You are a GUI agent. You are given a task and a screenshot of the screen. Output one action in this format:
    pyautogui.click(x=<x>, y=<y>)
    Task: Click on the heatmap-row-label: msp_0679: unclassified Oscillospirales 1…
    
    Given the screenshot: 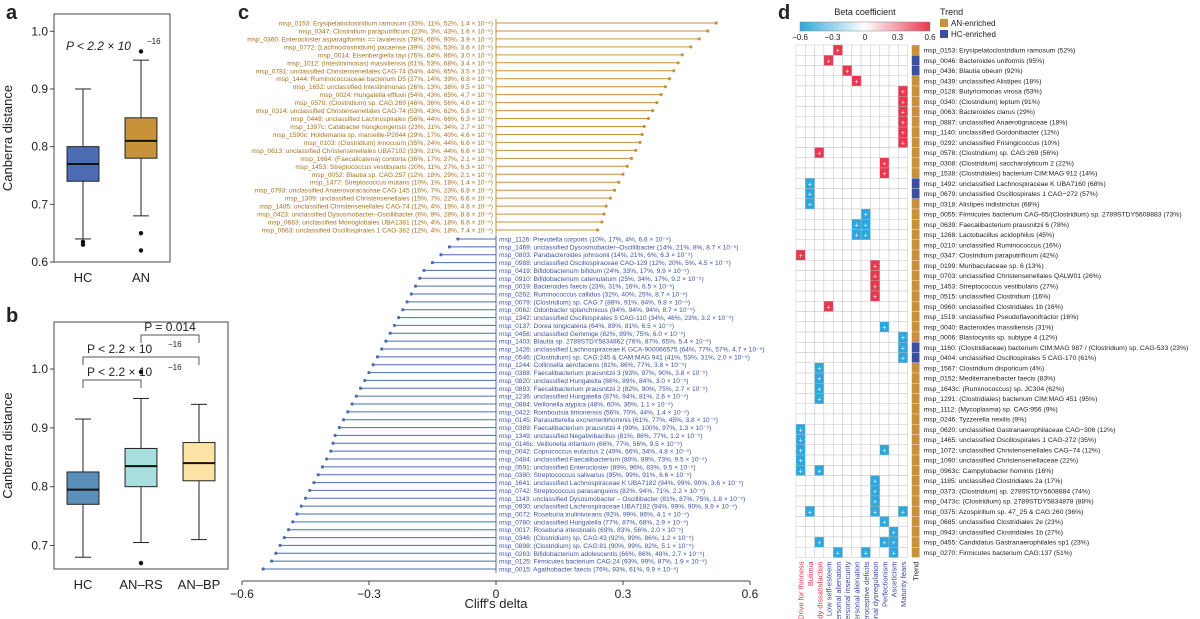 What is the action you would take?
    pyautogui.click(x=1011, y=194)
    